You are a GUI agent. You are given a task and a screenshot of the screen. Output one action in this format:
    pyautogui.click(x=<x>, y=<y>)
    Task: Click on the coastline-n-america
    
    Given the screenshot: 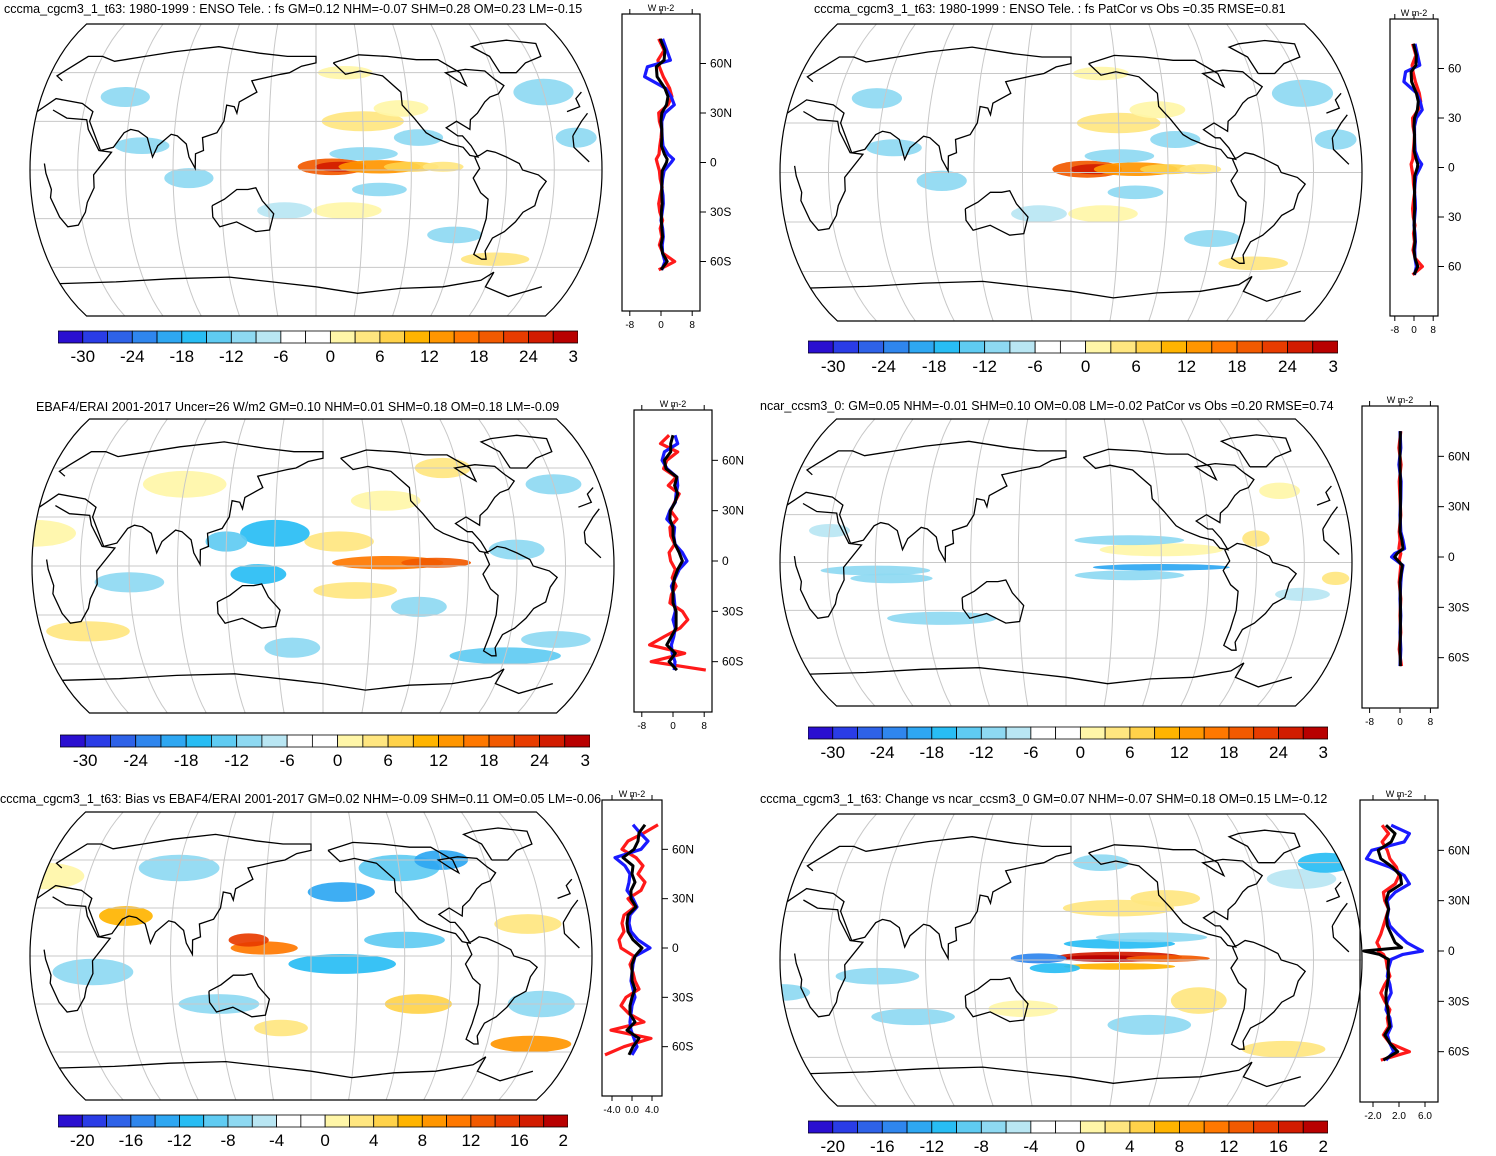 What is the action you would take?
    pyautogui.click(x=1168, y=499)
    